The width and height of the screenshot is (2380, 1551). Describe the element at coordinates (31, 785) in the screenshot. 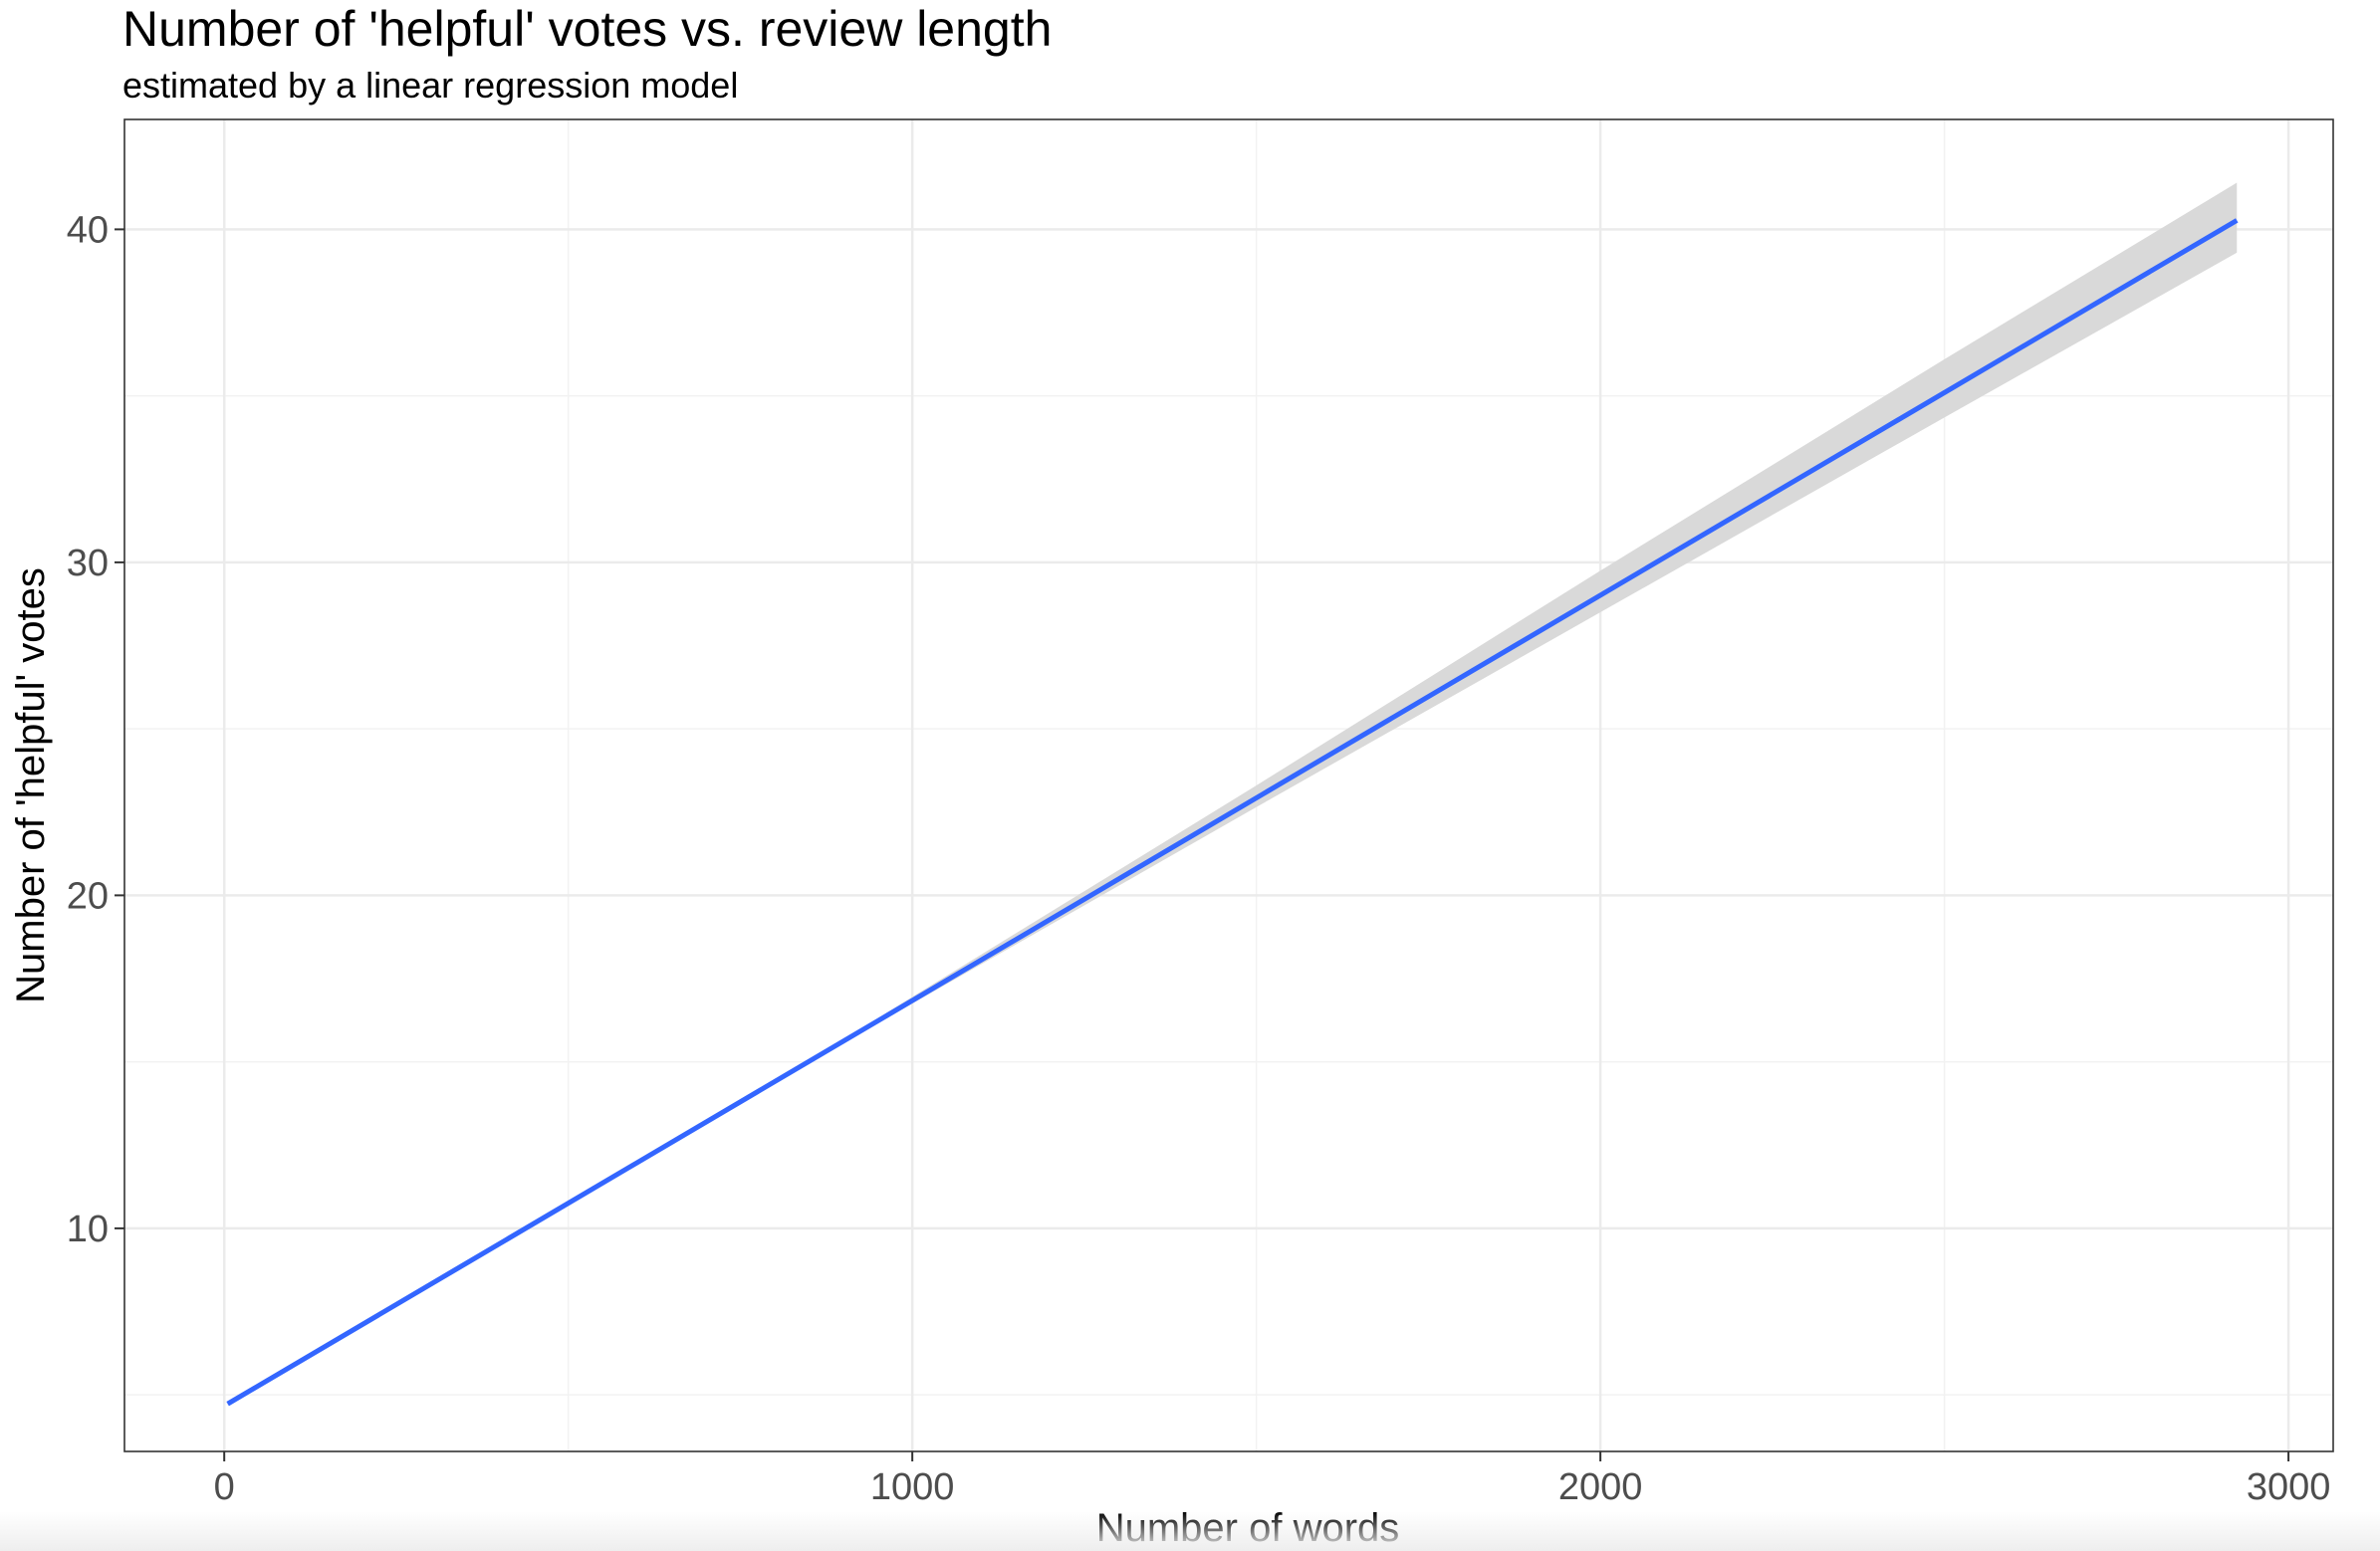

I see `y-axis-title: Number of 'helpful' votes` at that location.